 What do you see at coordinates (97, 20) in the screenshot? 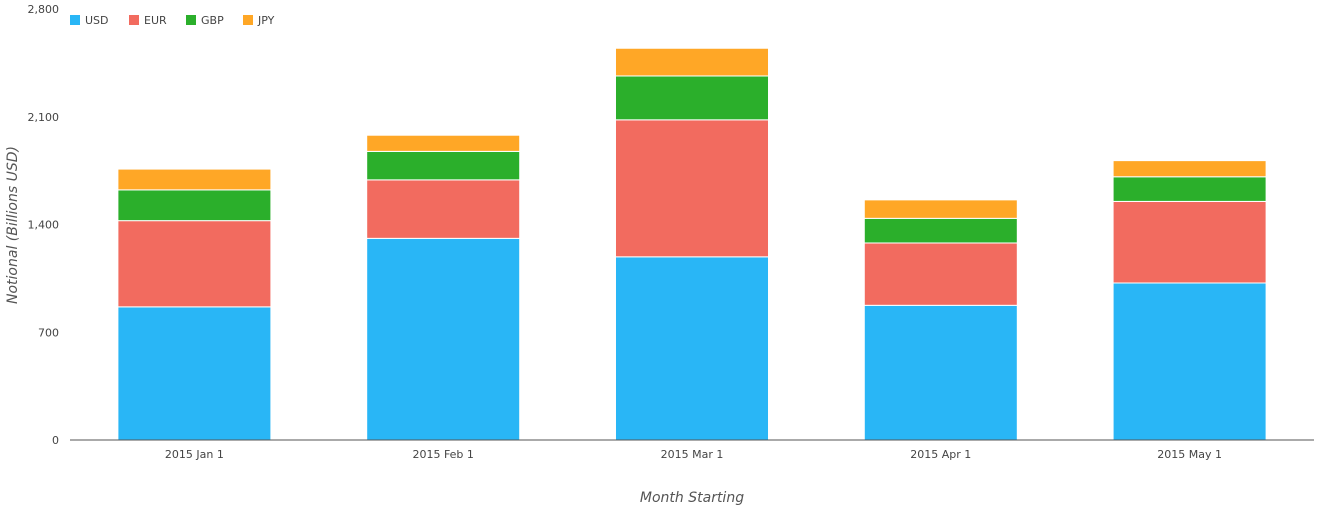
I see `legend-label-usd: USD` at bounding box center [97, 20].